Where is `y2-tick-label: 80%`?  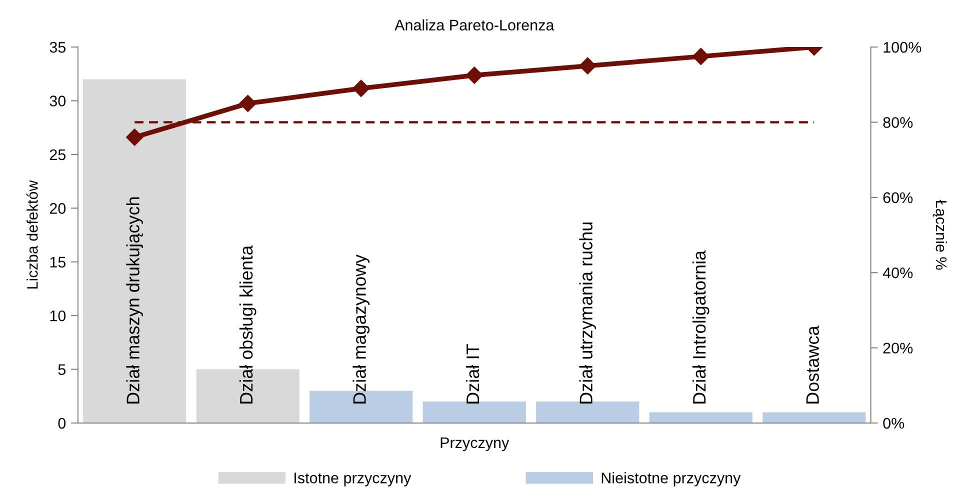 y2-tick-label: 80% is located at coordinates (898, 122).